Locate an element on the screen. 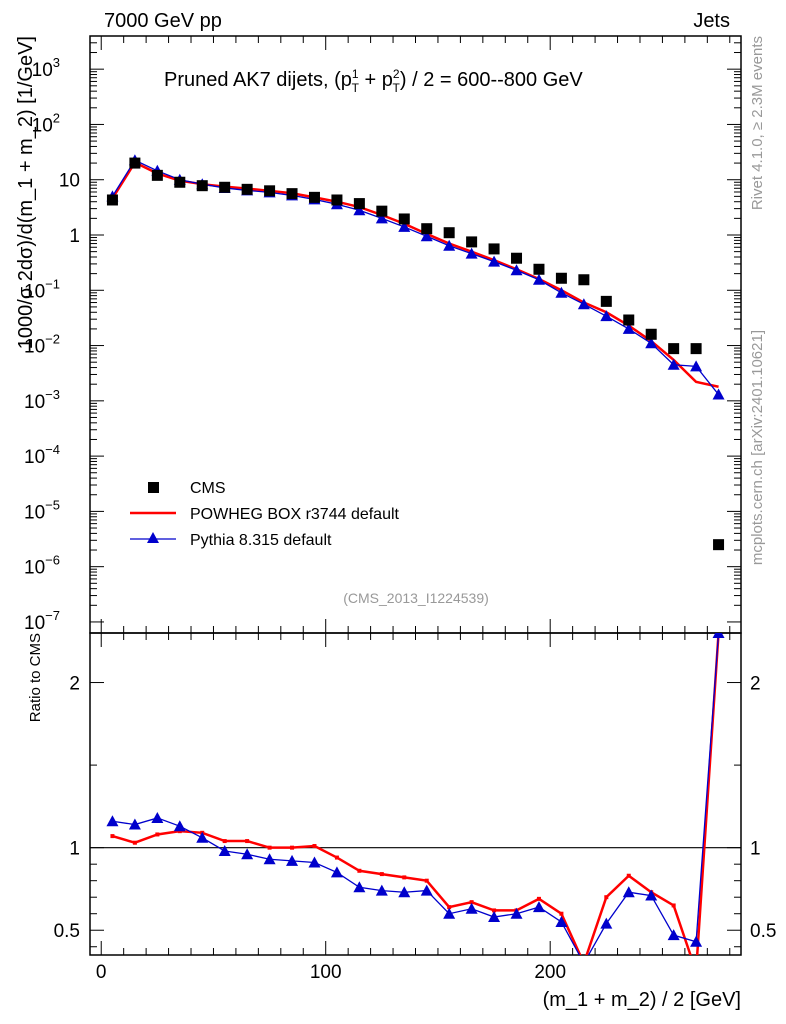 Image resolution: width=786 pixels, height=1024 pixels. y-tick-label: 10⁻⁷ is located at coordinates (42, 621).